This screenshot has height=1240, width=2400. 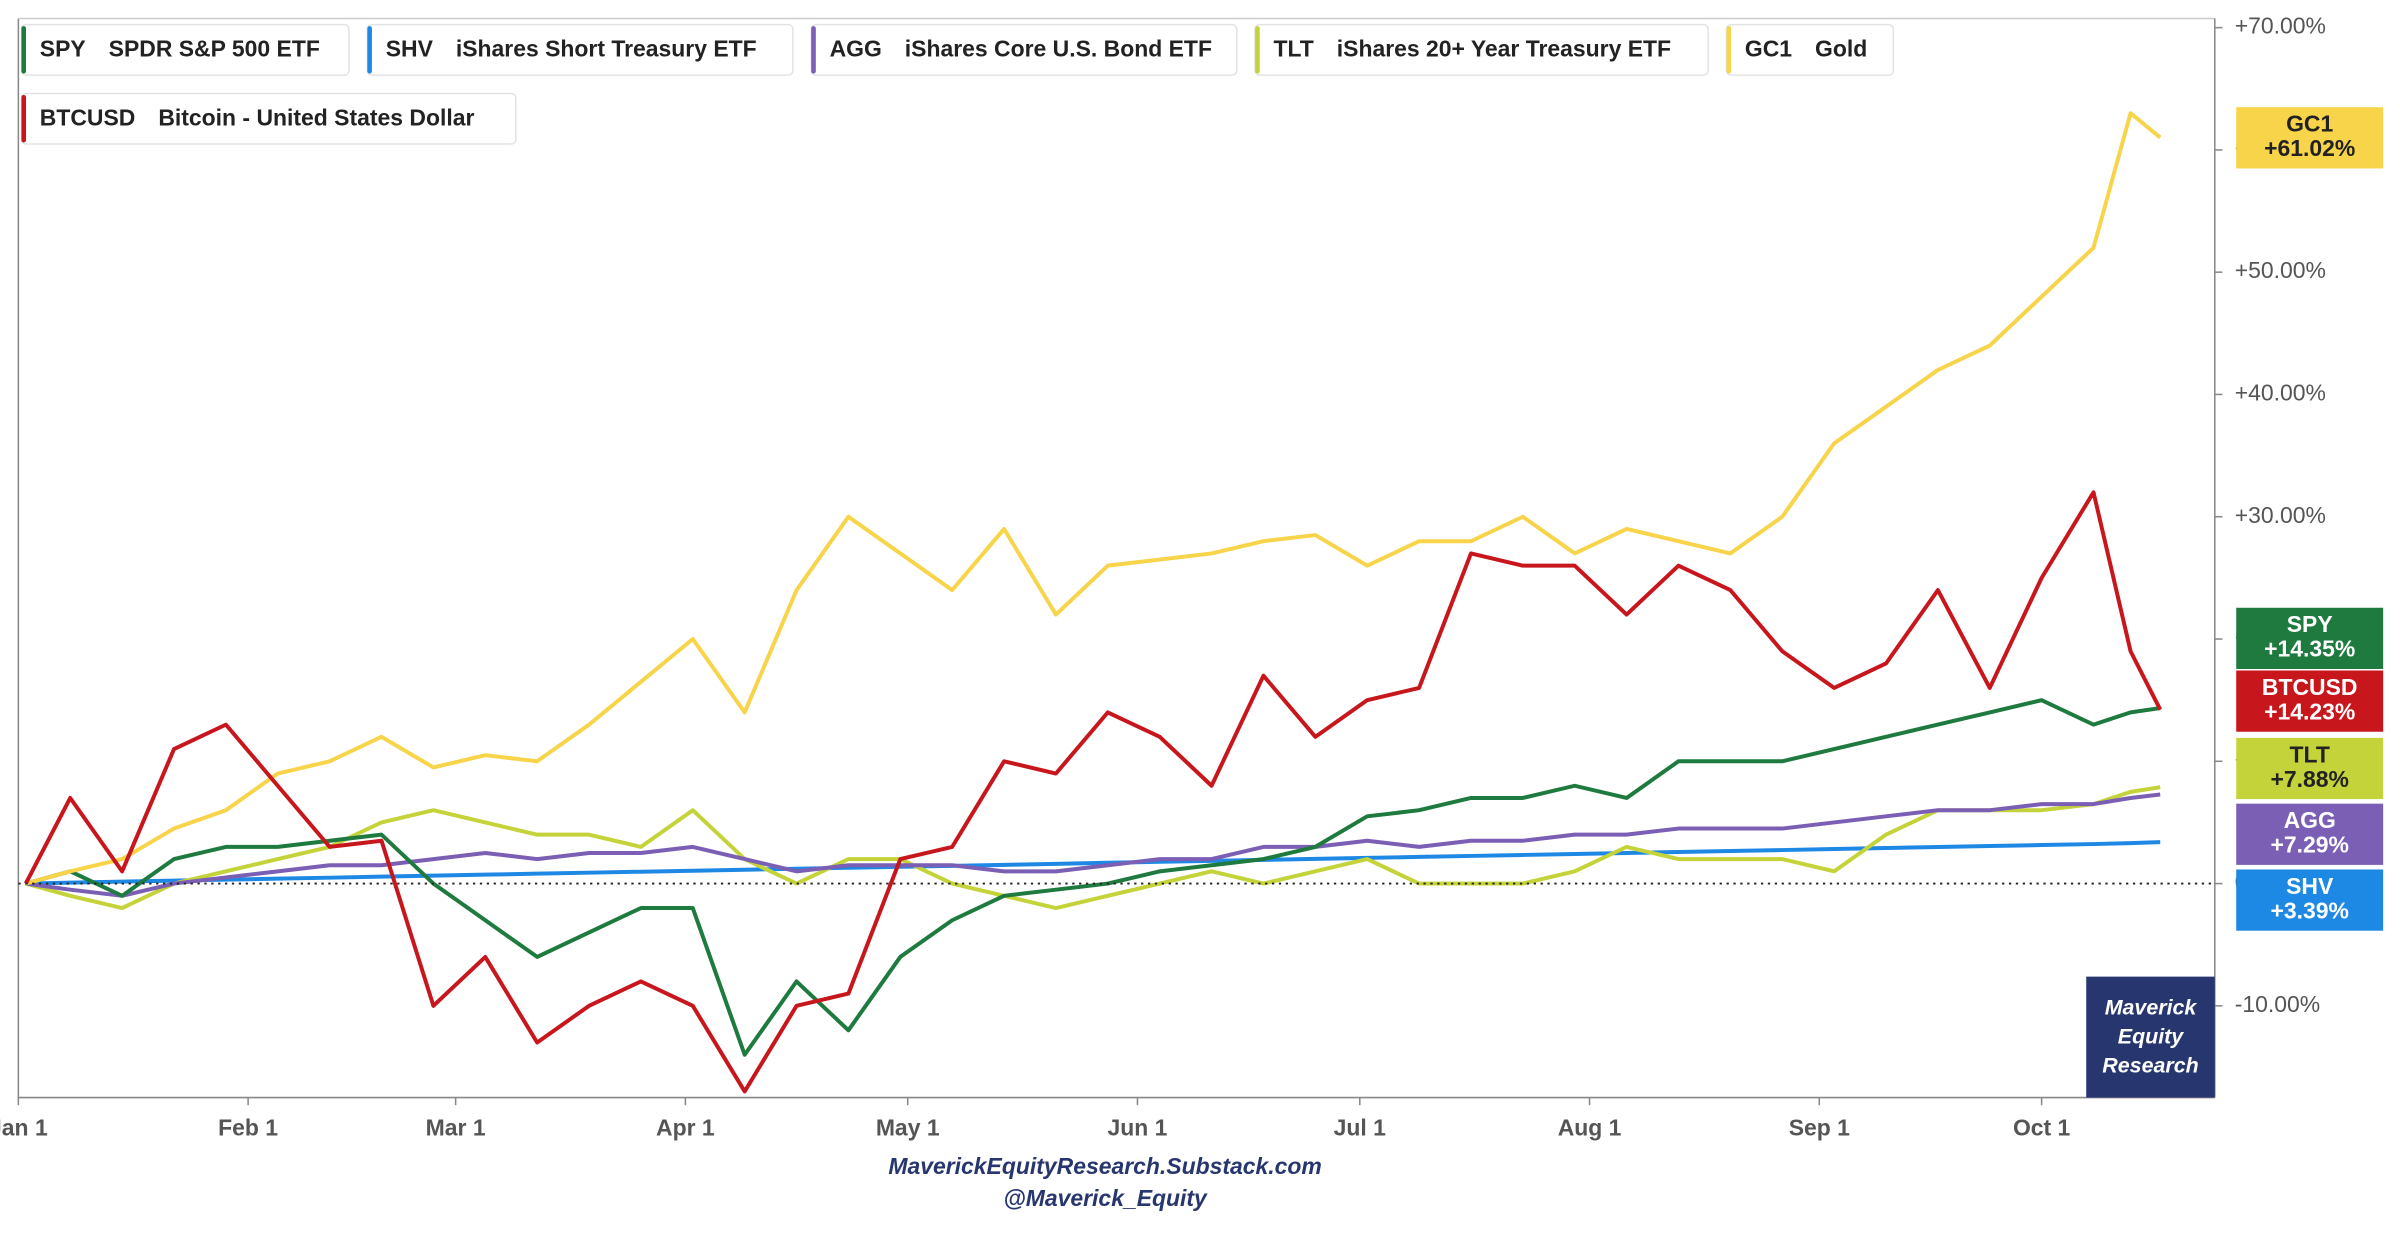 I want to click on legend-ticker: GC1, so click(x=1768, y=49).